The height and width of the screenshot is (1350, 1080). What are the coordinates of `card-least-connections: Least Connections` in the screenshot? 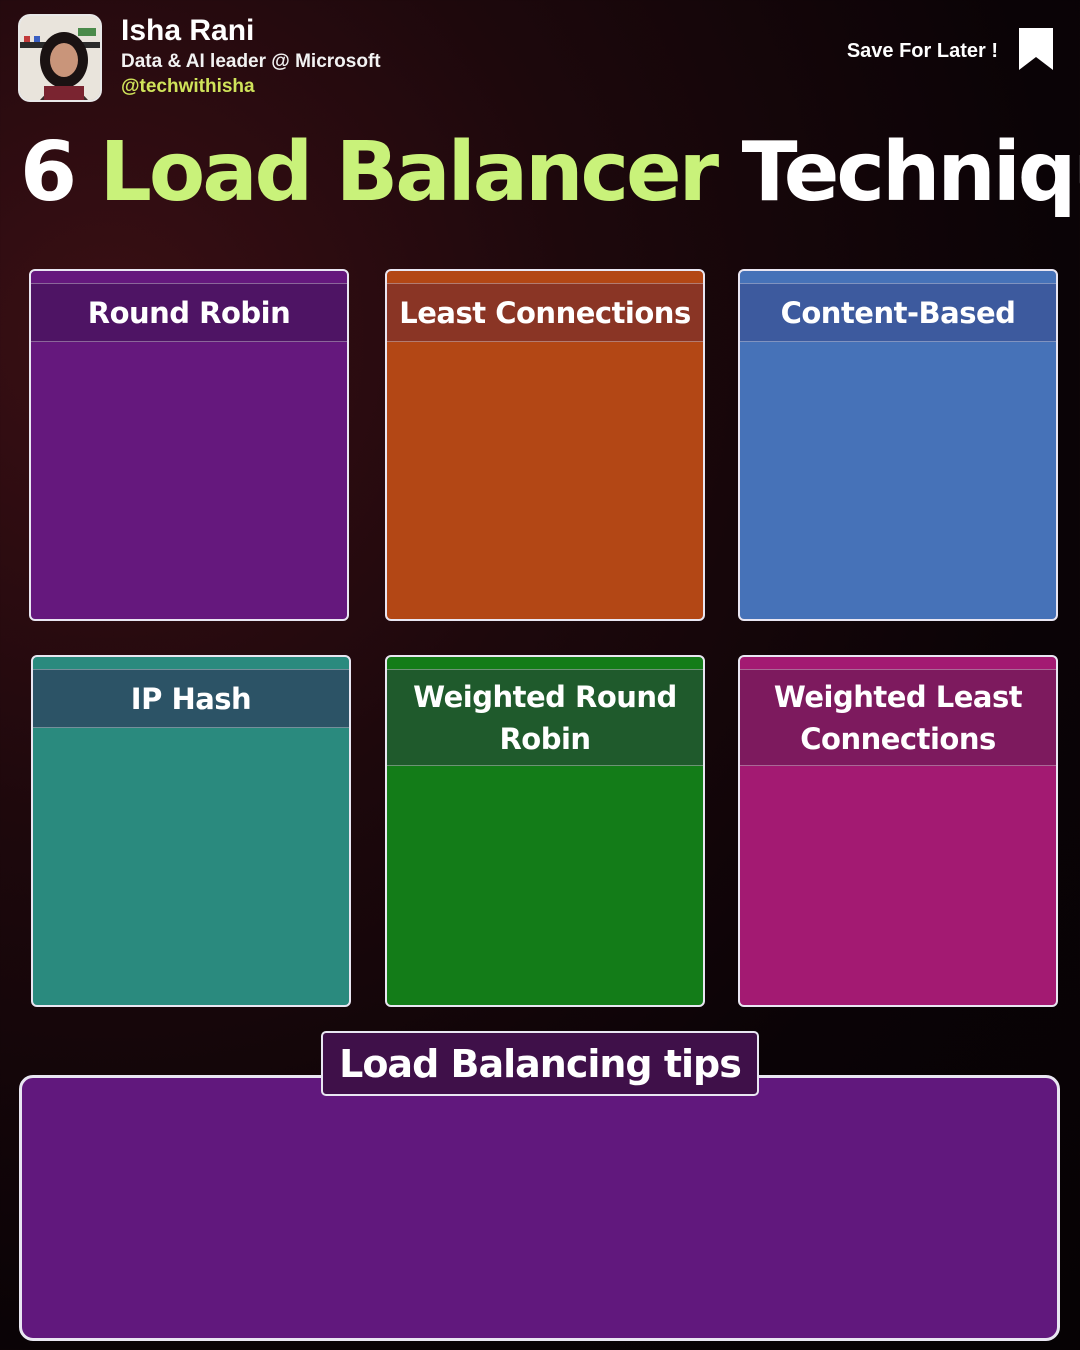 It's located at (545, 445).